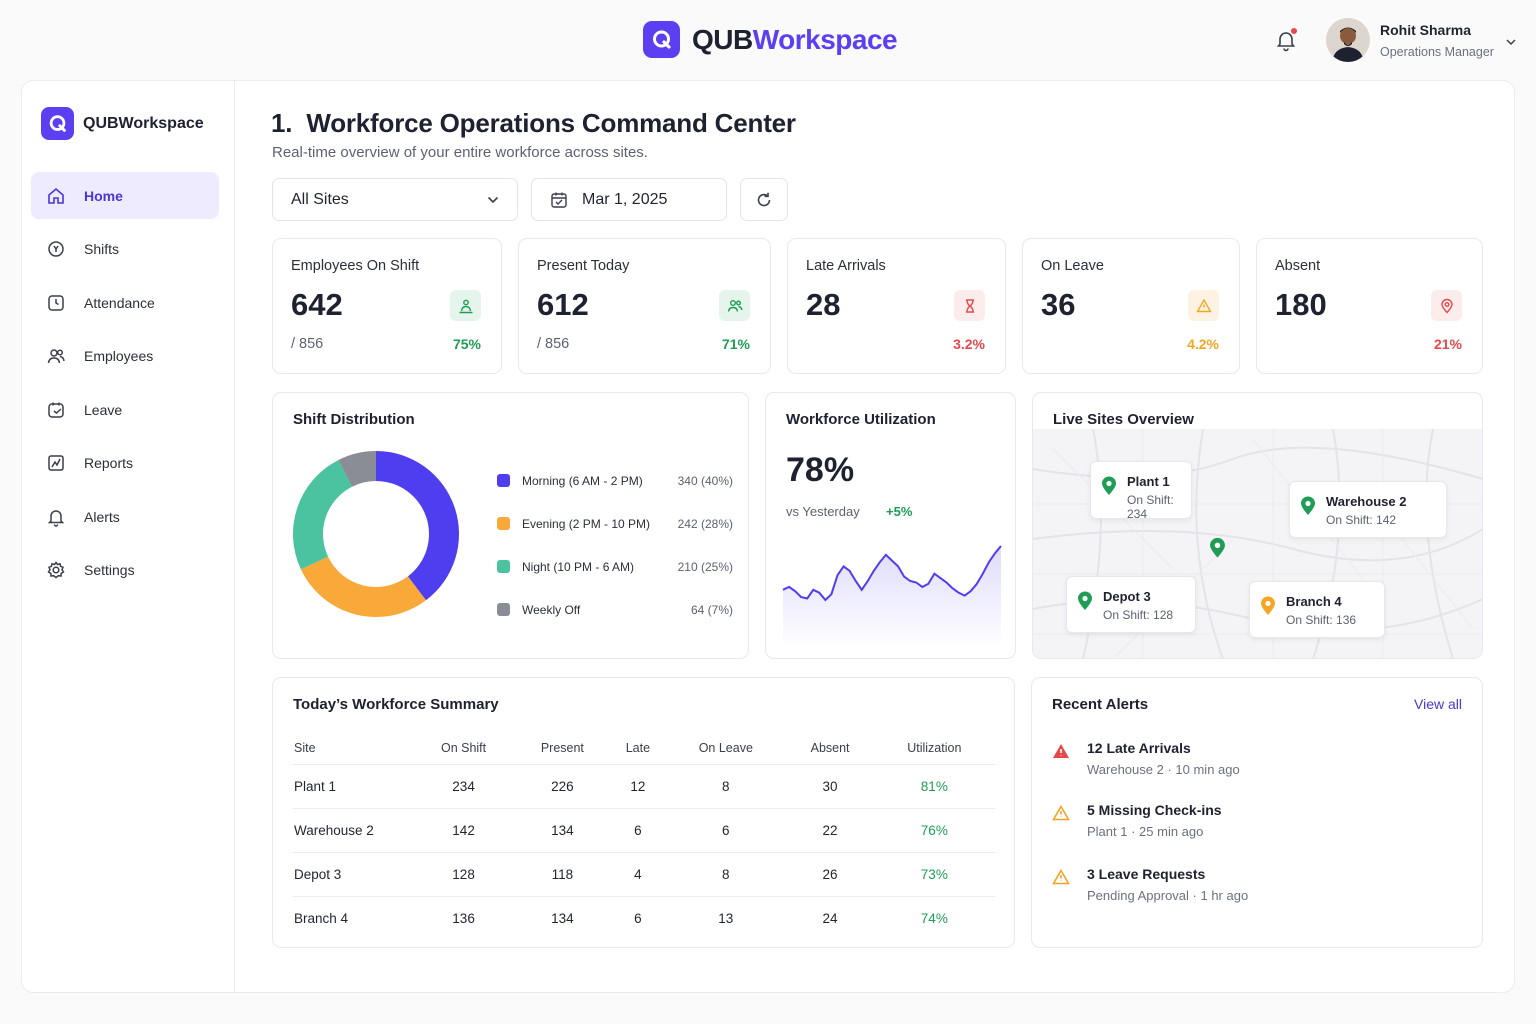  I want to click on shifts-icon, so click(56, 249).